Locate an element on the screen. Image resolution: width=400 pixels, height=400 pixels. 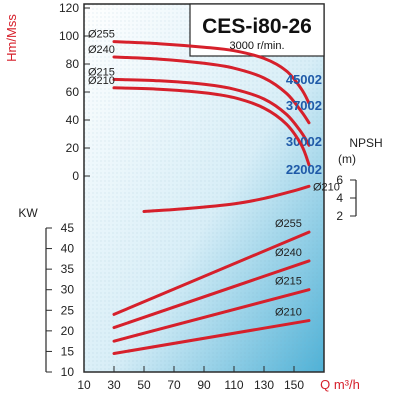
power-tick-label: 40 is located at coordinates (68, 249).